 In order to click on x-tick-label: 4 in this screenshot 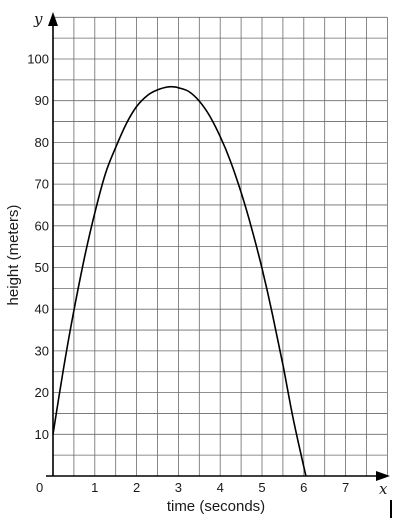, I will do `click(220, 487)`.